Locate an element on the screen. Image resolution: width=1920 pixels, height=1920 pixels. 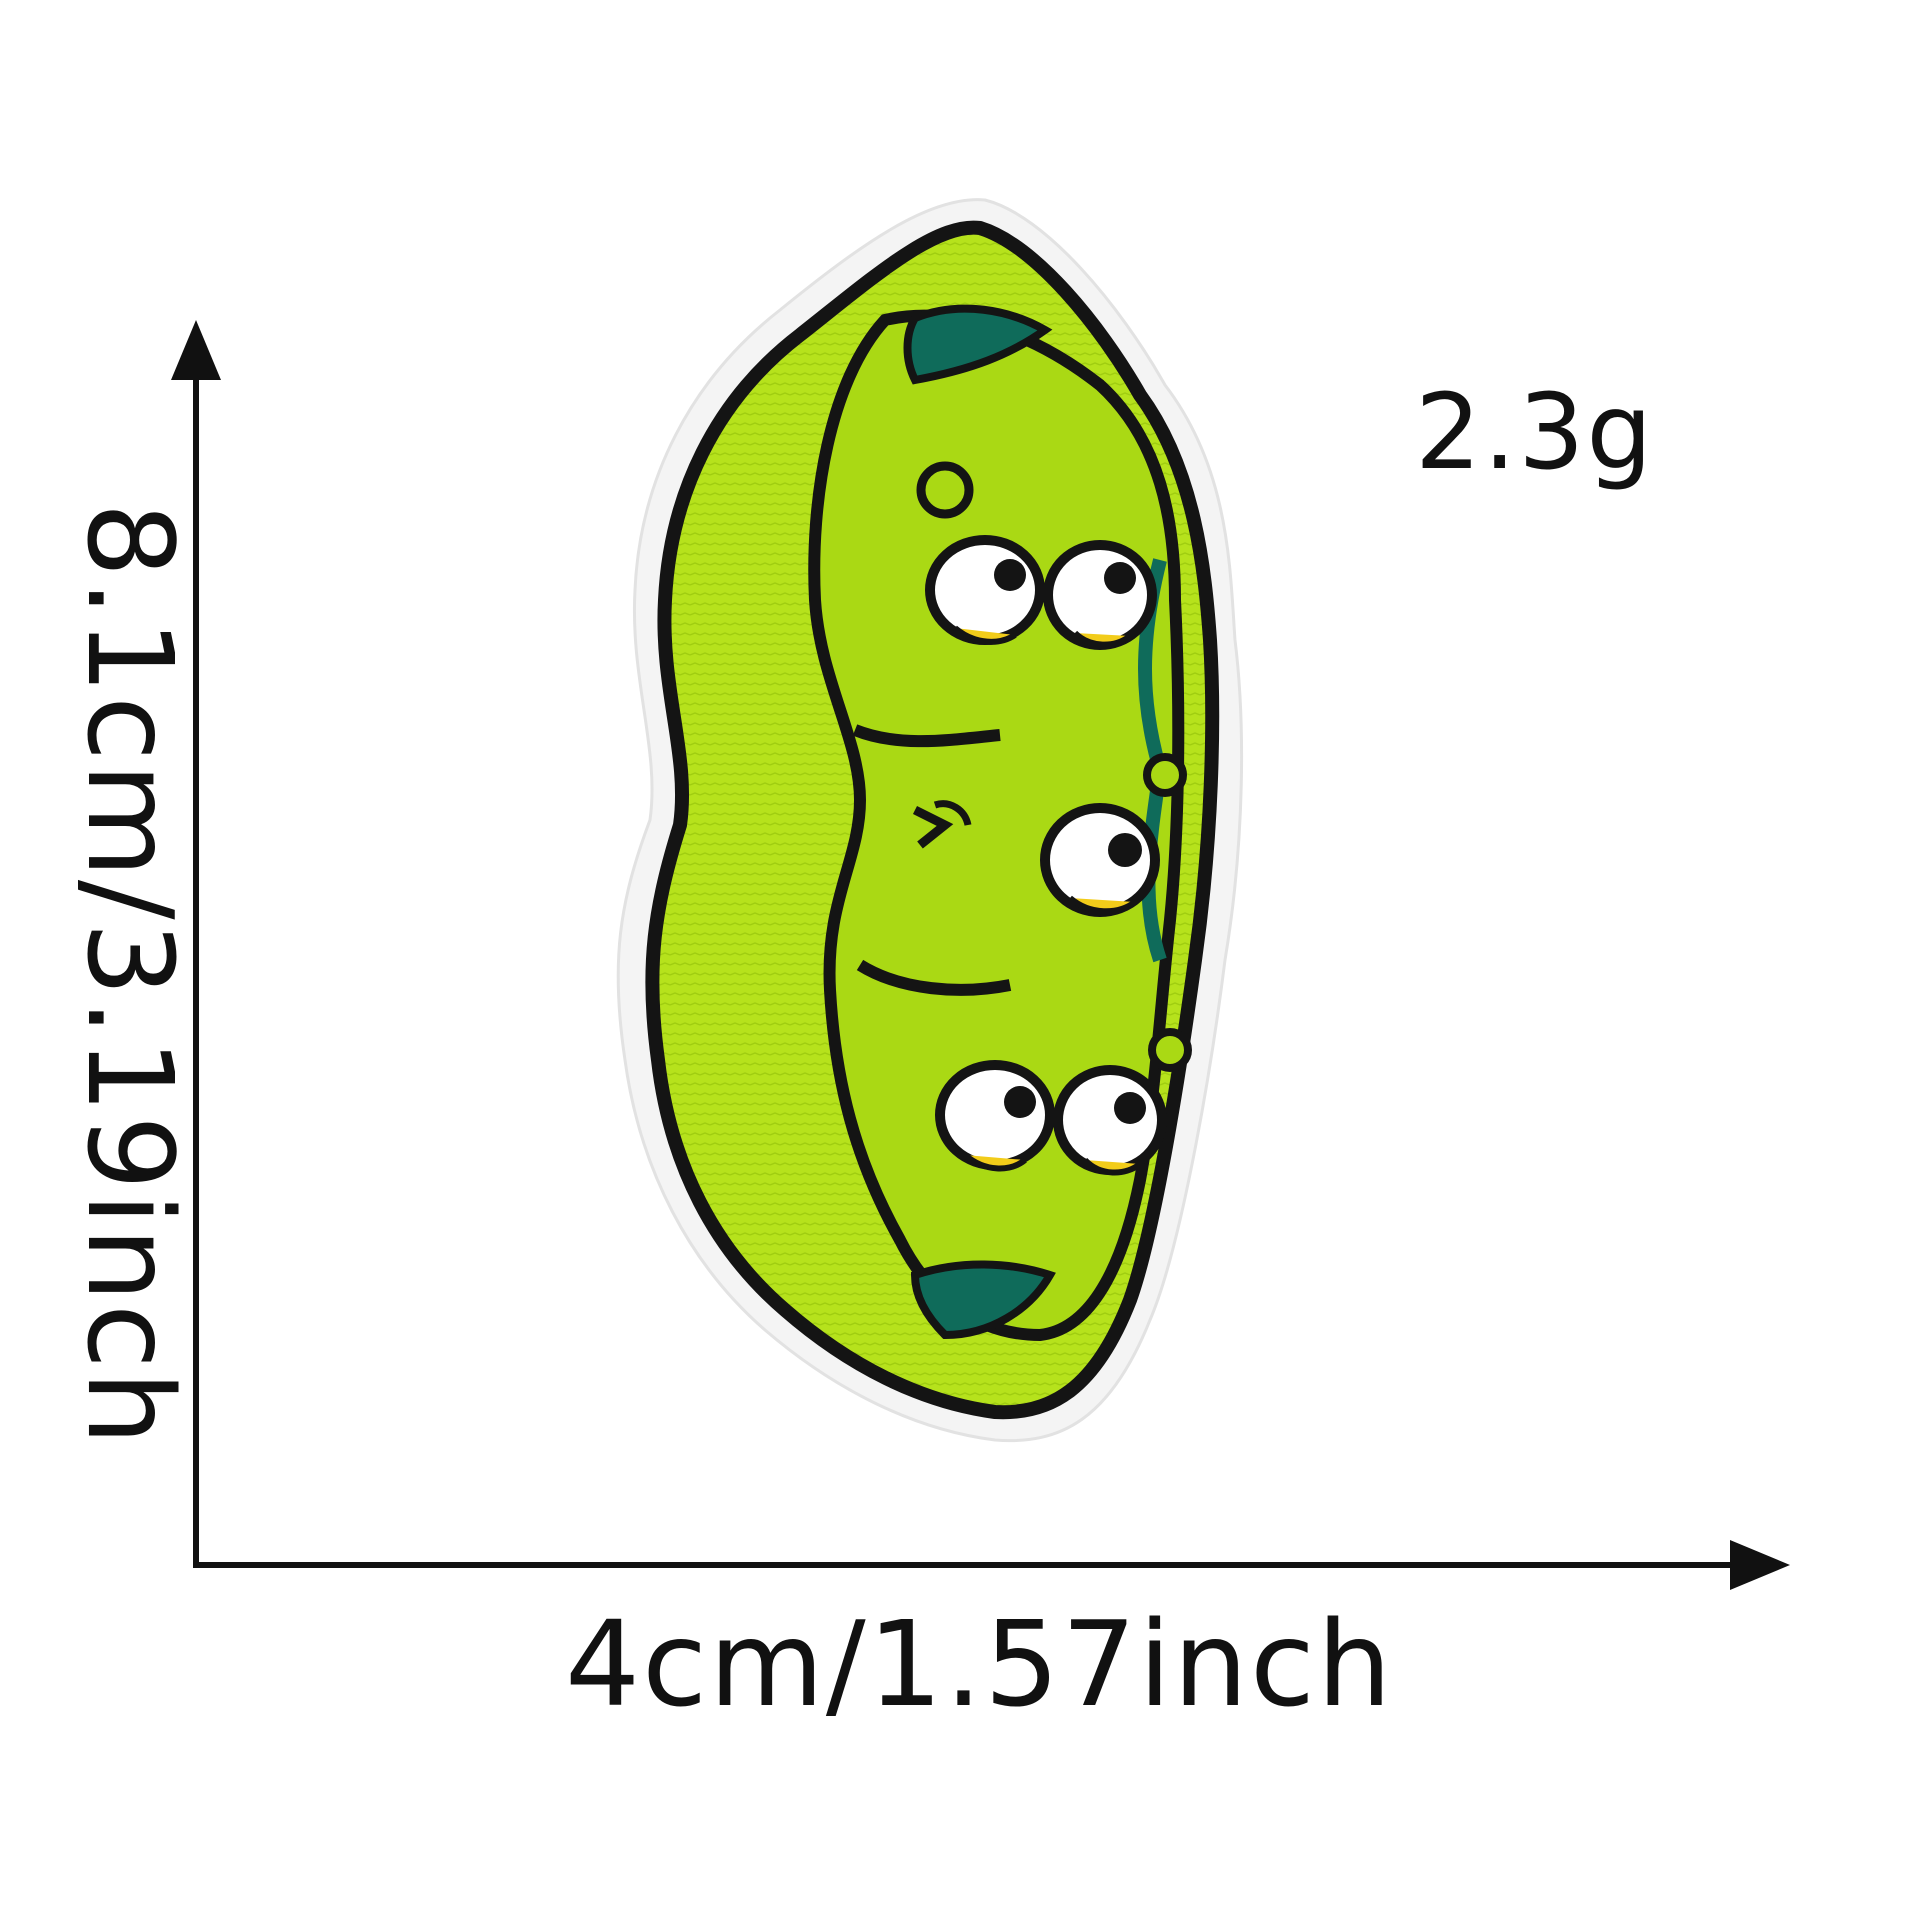
width-dimension-label: 4cm/1.57inch is located at coordinates (979, 1664).